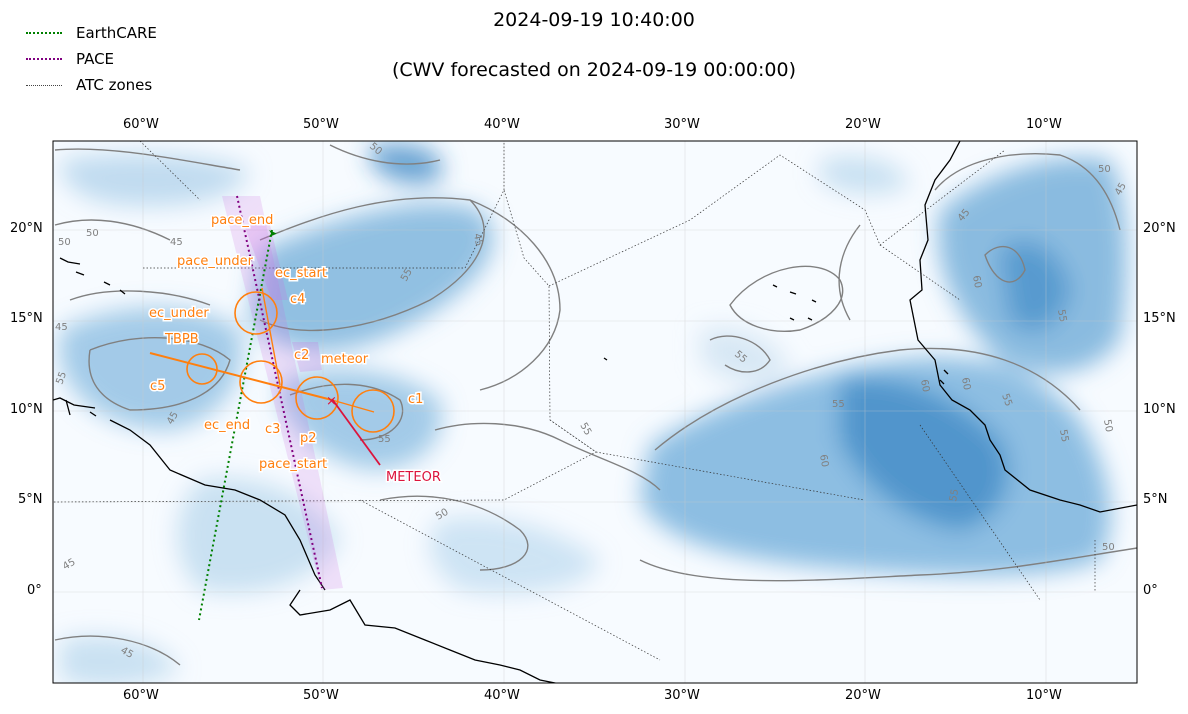 Image resolution: width=1188 pixels, height=714 pixels. I want to click on lat-tick-left: 10°N, so click(26, 409).